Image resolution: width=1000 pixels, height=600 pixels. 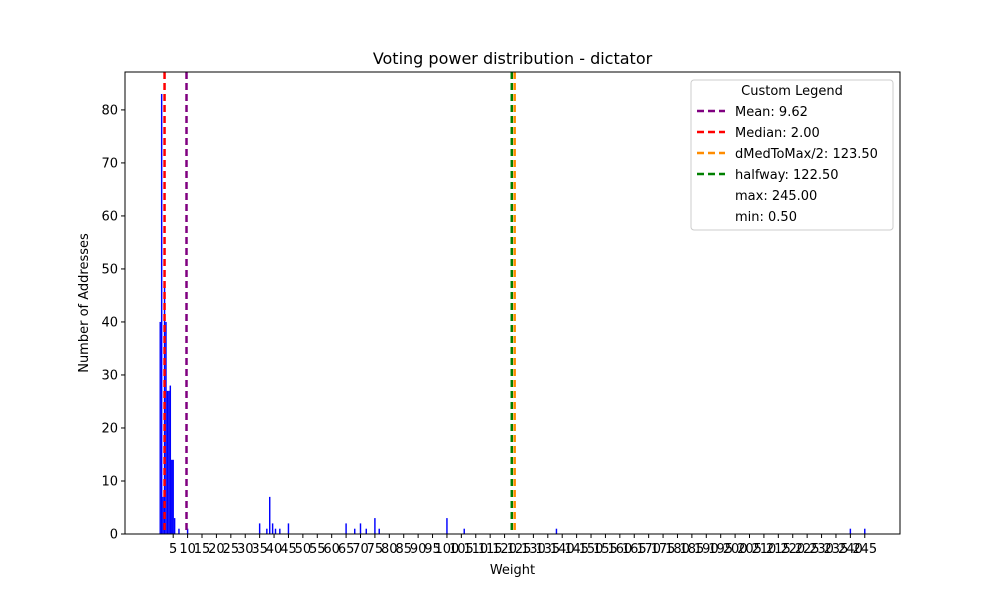 What do you see at coordinates (533, 549) in the screenshot?
I see `x-tick-label-25: 130` at bounding box center [533, 549].